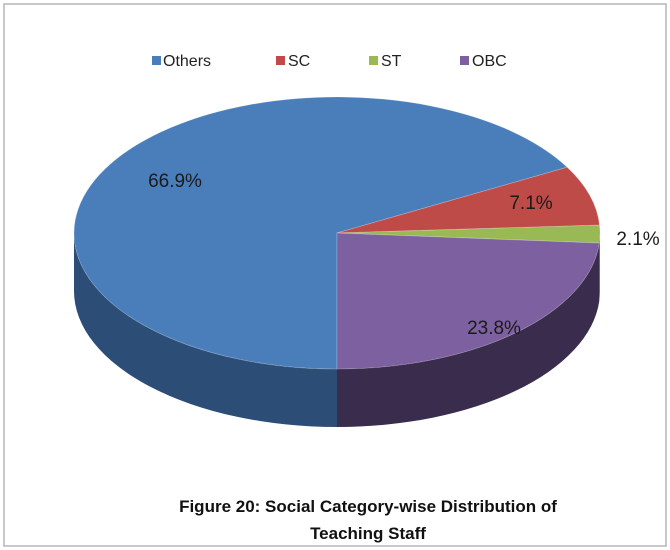 This screenshot has width=670, height=550. What do you see at coordinates (468, 301) in the screenshot?
I see `pie-slice-obc` at bounding box center [468, 301].